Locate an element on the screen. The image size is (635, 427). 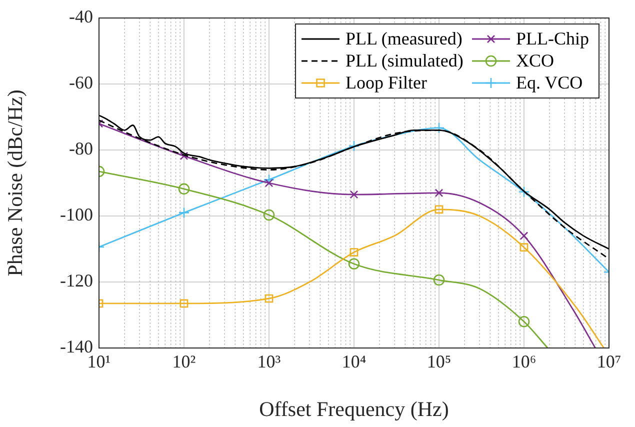
y-tick-label: -80 is located at coordinates (81, 148).